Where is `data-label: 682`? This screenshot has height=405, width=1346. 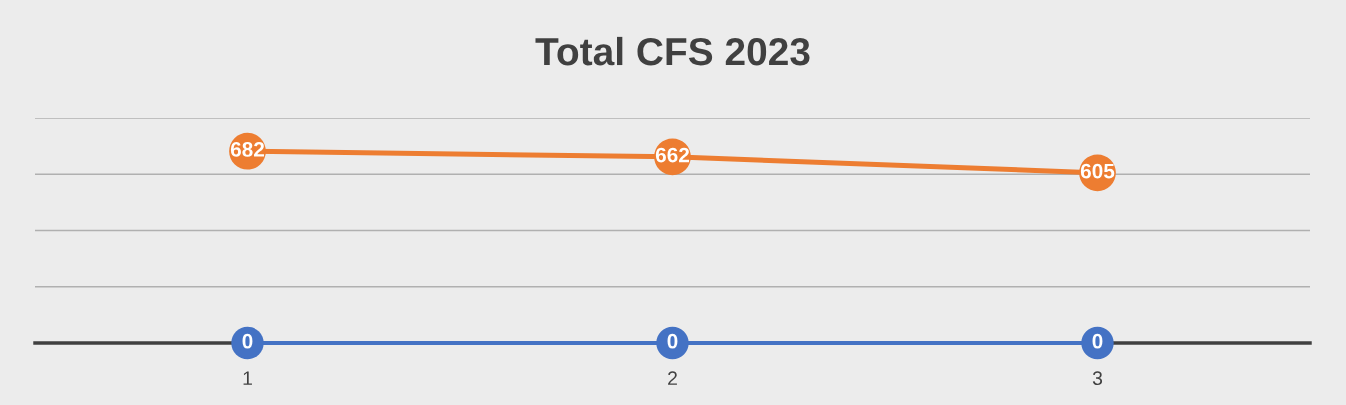 data-label: 682 is located at coordinates (247, 149).